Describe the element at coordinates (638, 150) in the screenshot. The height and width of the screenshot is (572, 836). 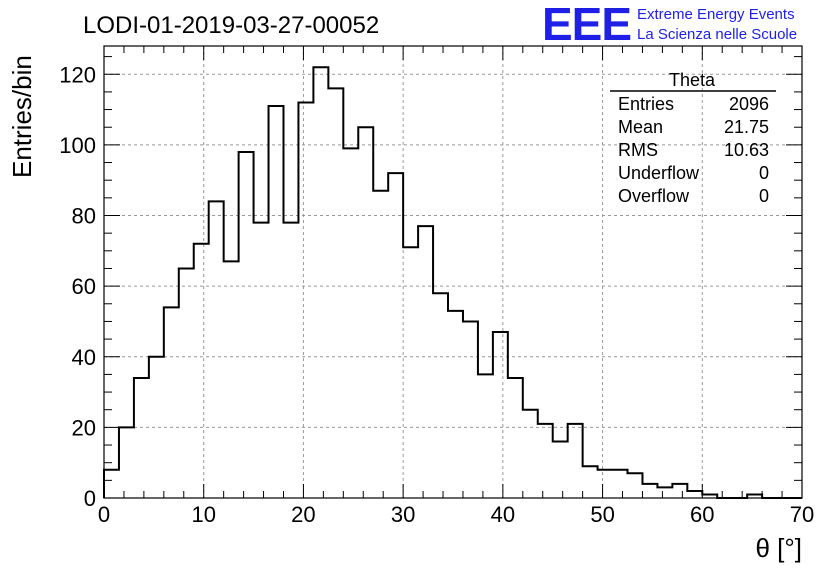
I see `stats-row-label: RMS` at that location.